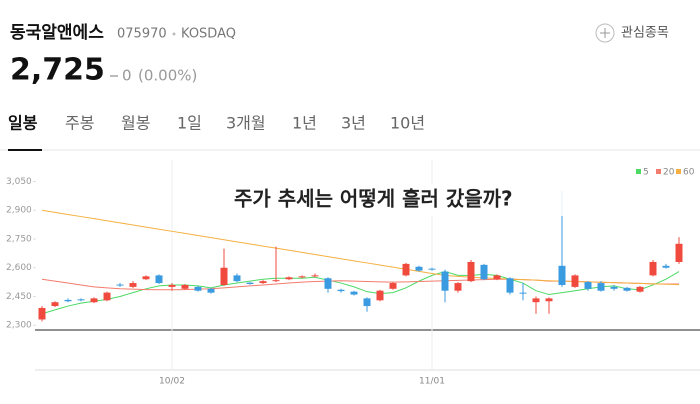 Image resolution: width=700 pixels, height=404 pixels. I want to click on market: KOSDAQ, so click(208, 34).